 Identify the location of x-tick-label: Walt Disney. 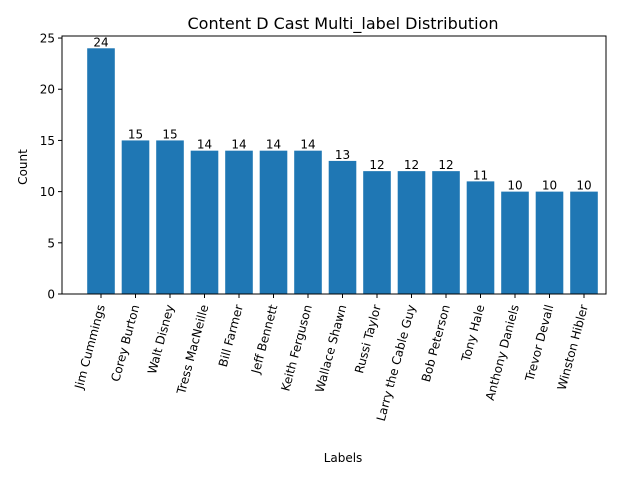
(161, 339).